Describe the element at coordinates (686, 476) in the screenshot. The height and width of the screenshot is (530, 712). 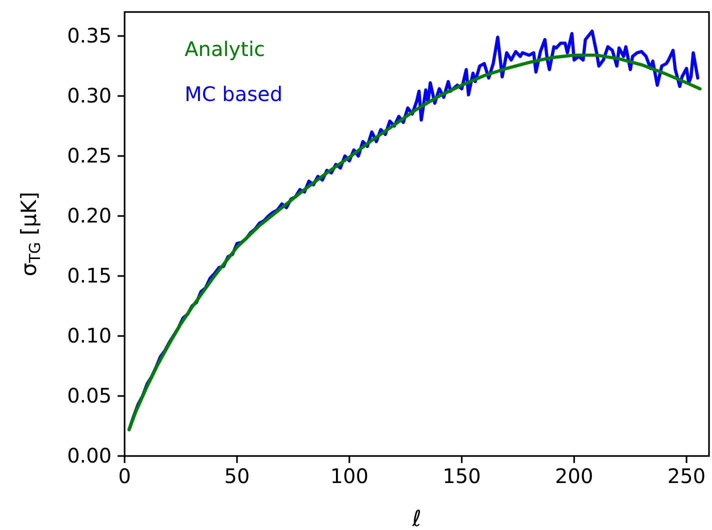
I see `x-tick-label: 250` at that location.